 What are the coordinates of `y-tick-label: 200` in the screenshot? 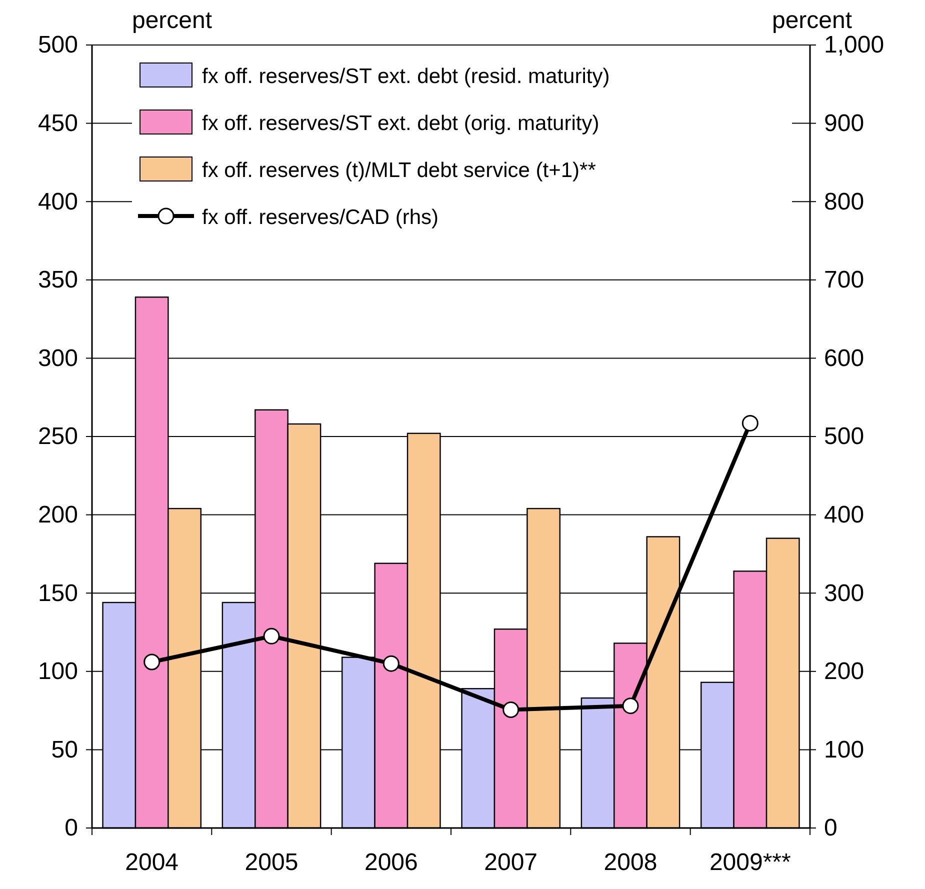 It's located at (58, 514).